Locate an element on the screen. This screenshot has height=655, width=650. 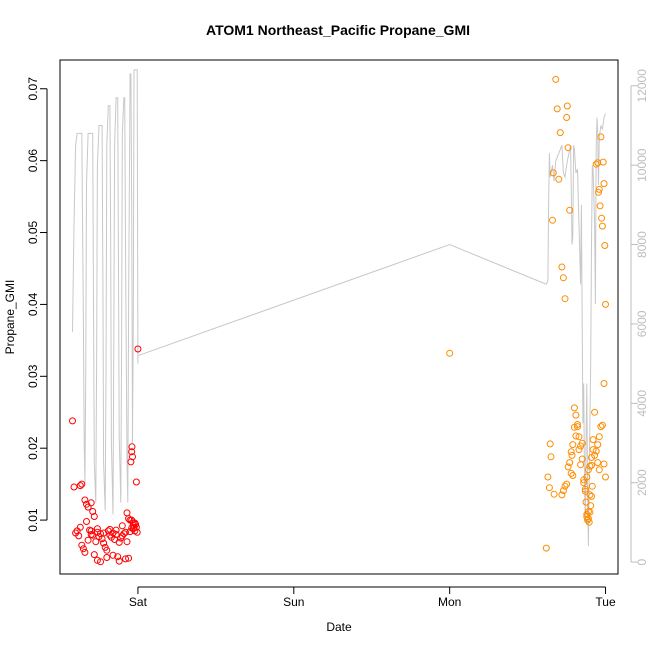
x-tick-label-0: Sat is located at coordinates (138, 602).